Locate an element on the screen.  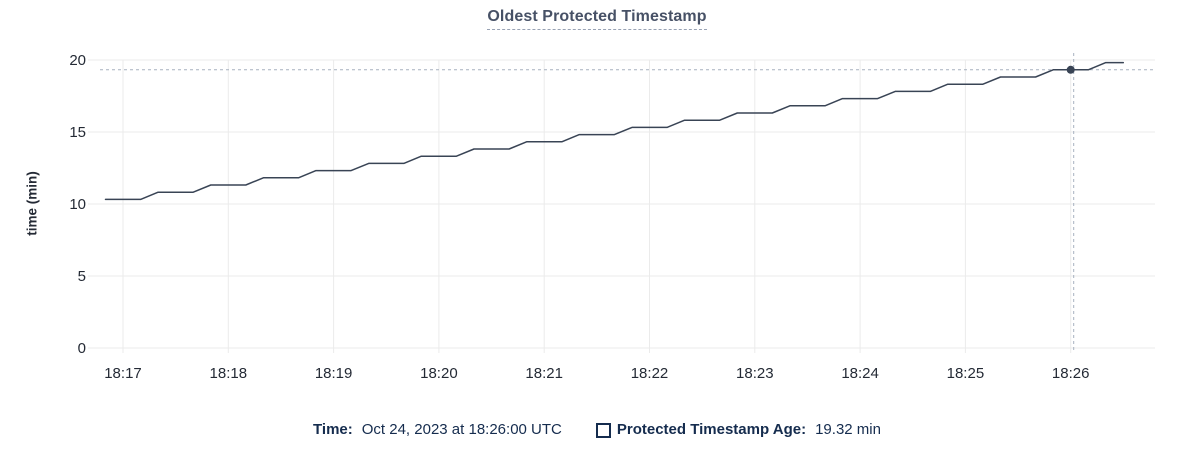
x-tick-label: 18:26 is located at coordinates (1071, 373).